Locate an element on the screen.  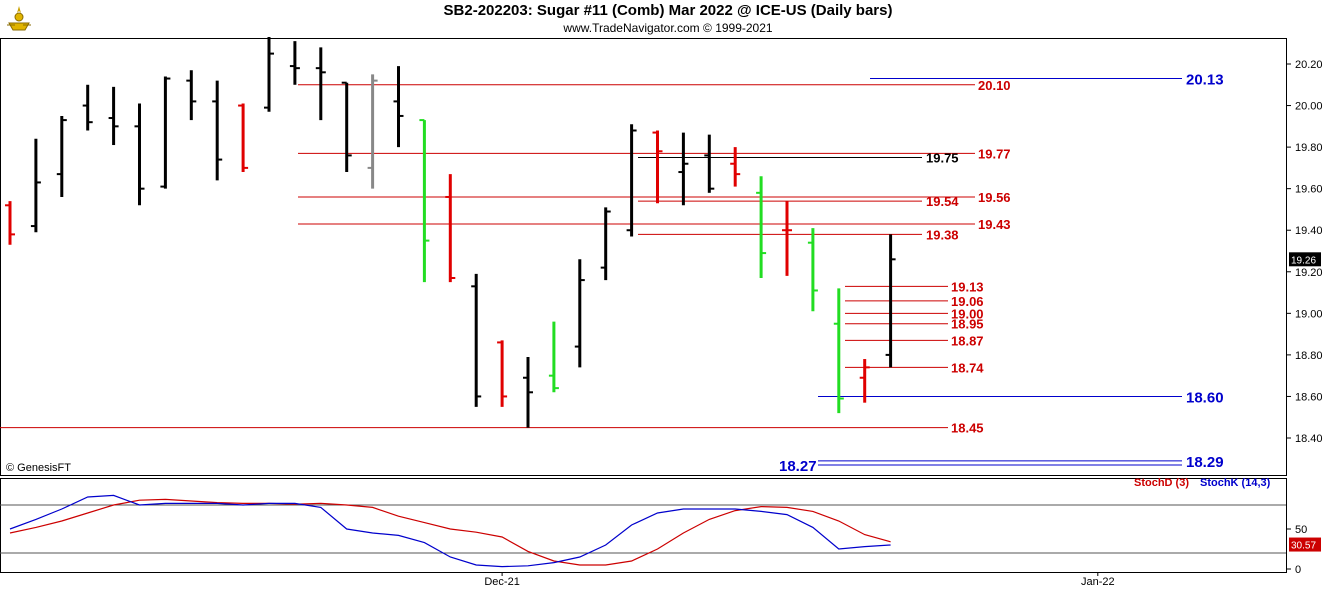
stoch-y-tick-label: 0 is located at coordinates (1298, 570).